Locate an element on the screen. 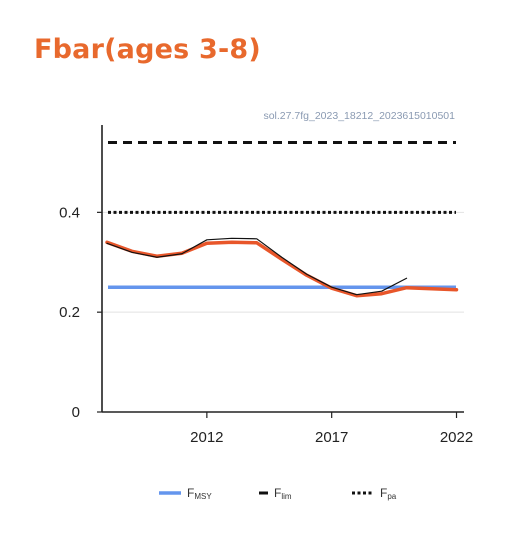  legend-item-flim: Flim is located at coordinates (275, 493).